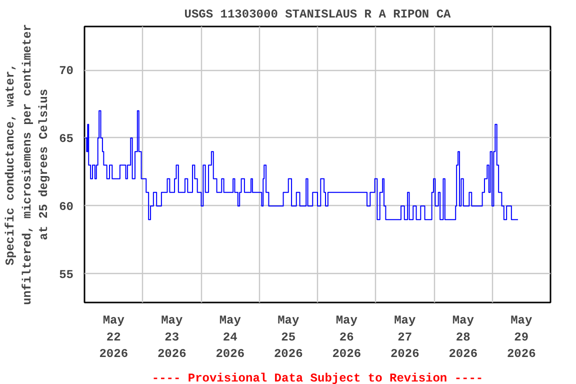 The width and height of the screenshot is (576, 384). Describe the element at coordinates (66, 71) in the screenshot. I see `y-tick-label: 70` at that location.